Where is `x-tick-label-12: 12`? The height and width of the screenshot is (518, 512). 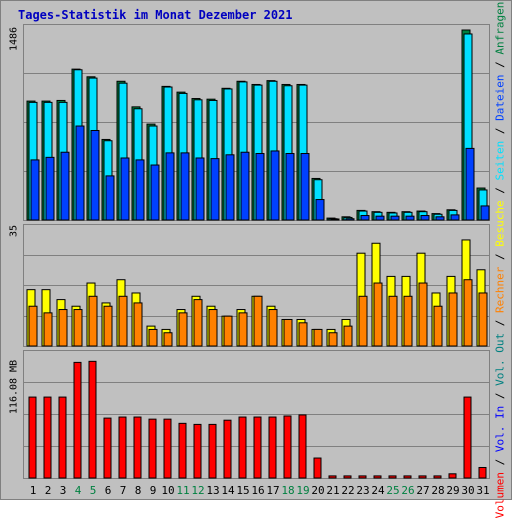 x-tick-label-12: 12 is located at coordinates (197, 490).